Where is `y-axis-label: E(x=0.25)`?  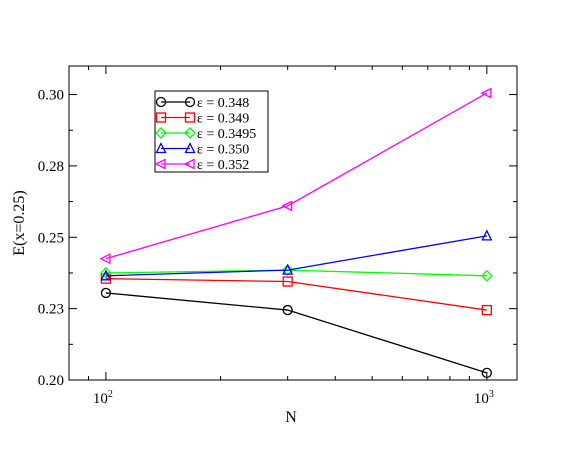 y-axis-label: E(x=0.25) is located at coordinates (19, 222).